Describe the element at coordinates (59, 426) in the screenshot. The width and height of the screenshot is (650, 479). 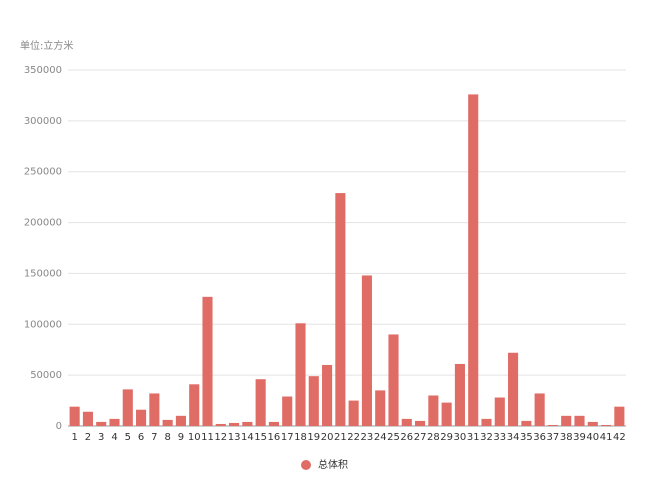
I see `y-tick-label: 0` at that location.